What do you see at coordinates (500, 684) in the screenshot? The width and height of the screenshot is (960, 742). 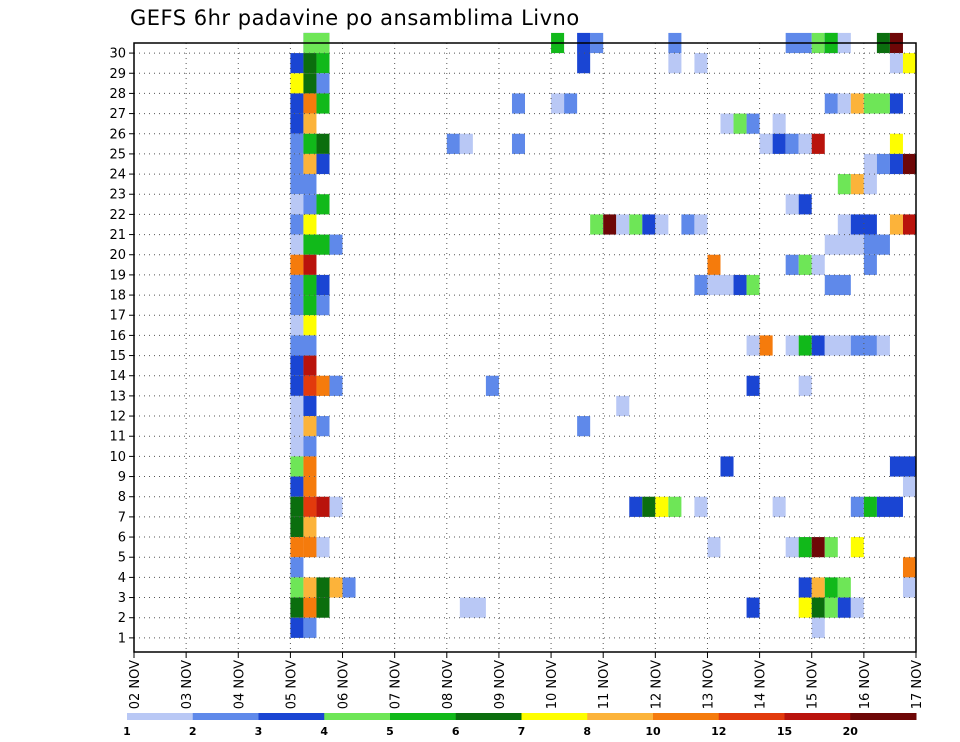 I see `x-tick-label: 09 NOV` at bounding box center [500, 684].